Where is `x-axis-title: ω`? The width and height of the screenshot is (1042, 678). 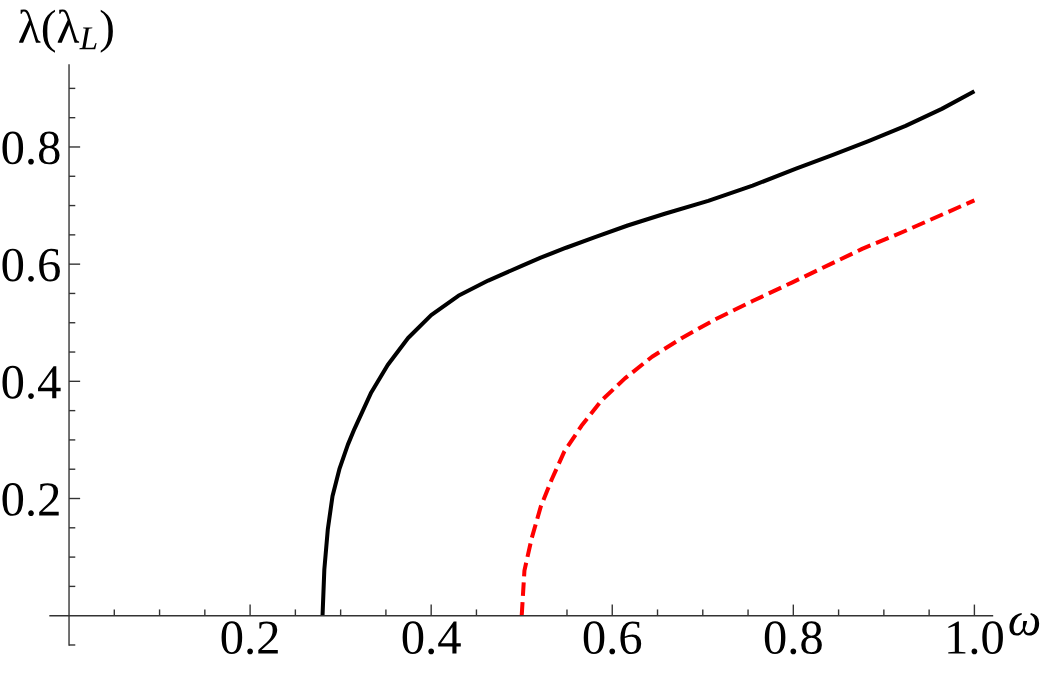
x-axis-title: ω is located at coordinates (1024, 624).